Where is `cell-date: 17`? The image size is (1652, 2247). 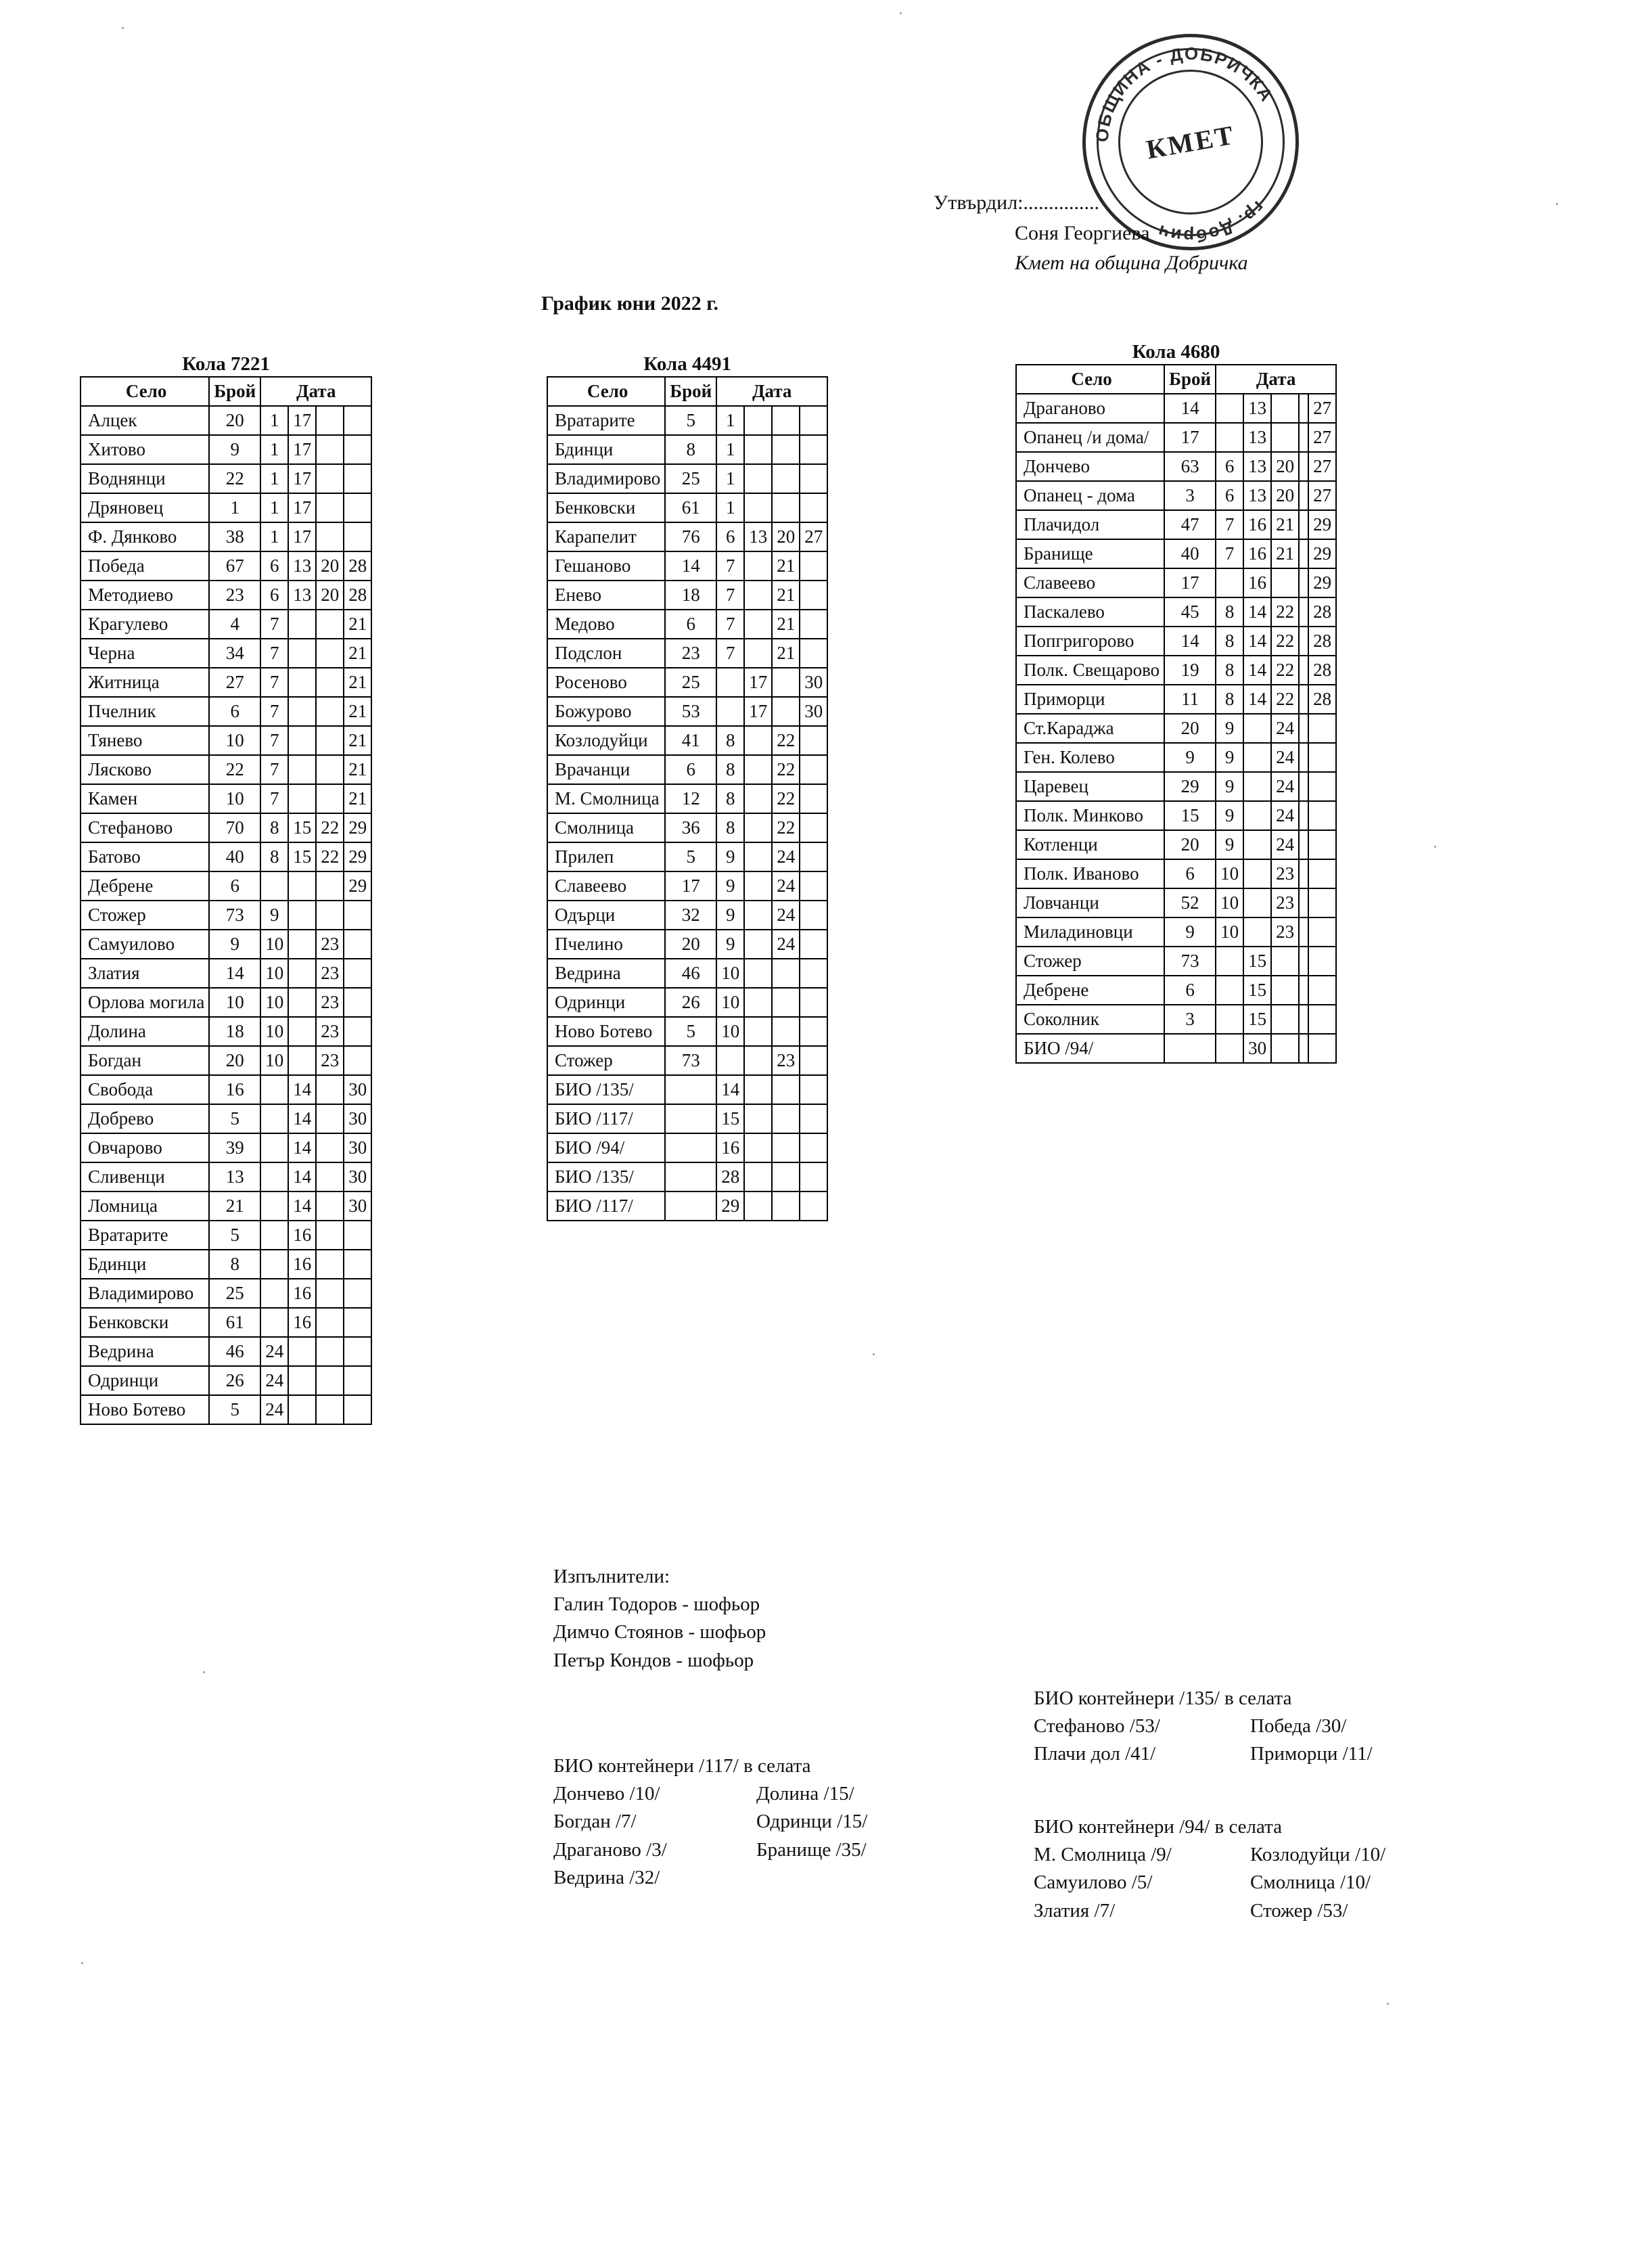 cell-date: 17 is located at coordinates (302, 449).